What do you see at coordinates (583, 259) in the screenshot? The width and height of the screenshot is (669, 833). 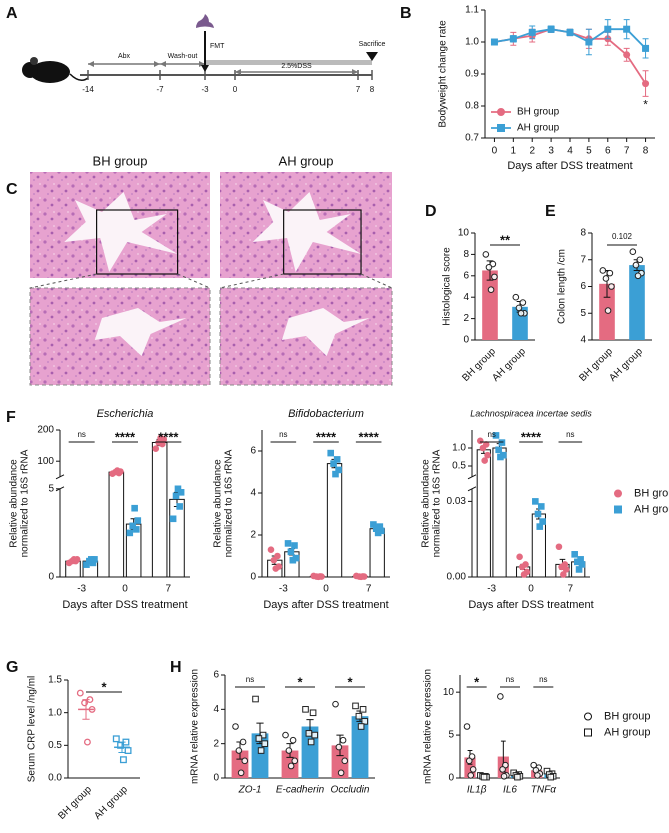 I see `y-tick-label: 7` at bounding box center [583, 259].